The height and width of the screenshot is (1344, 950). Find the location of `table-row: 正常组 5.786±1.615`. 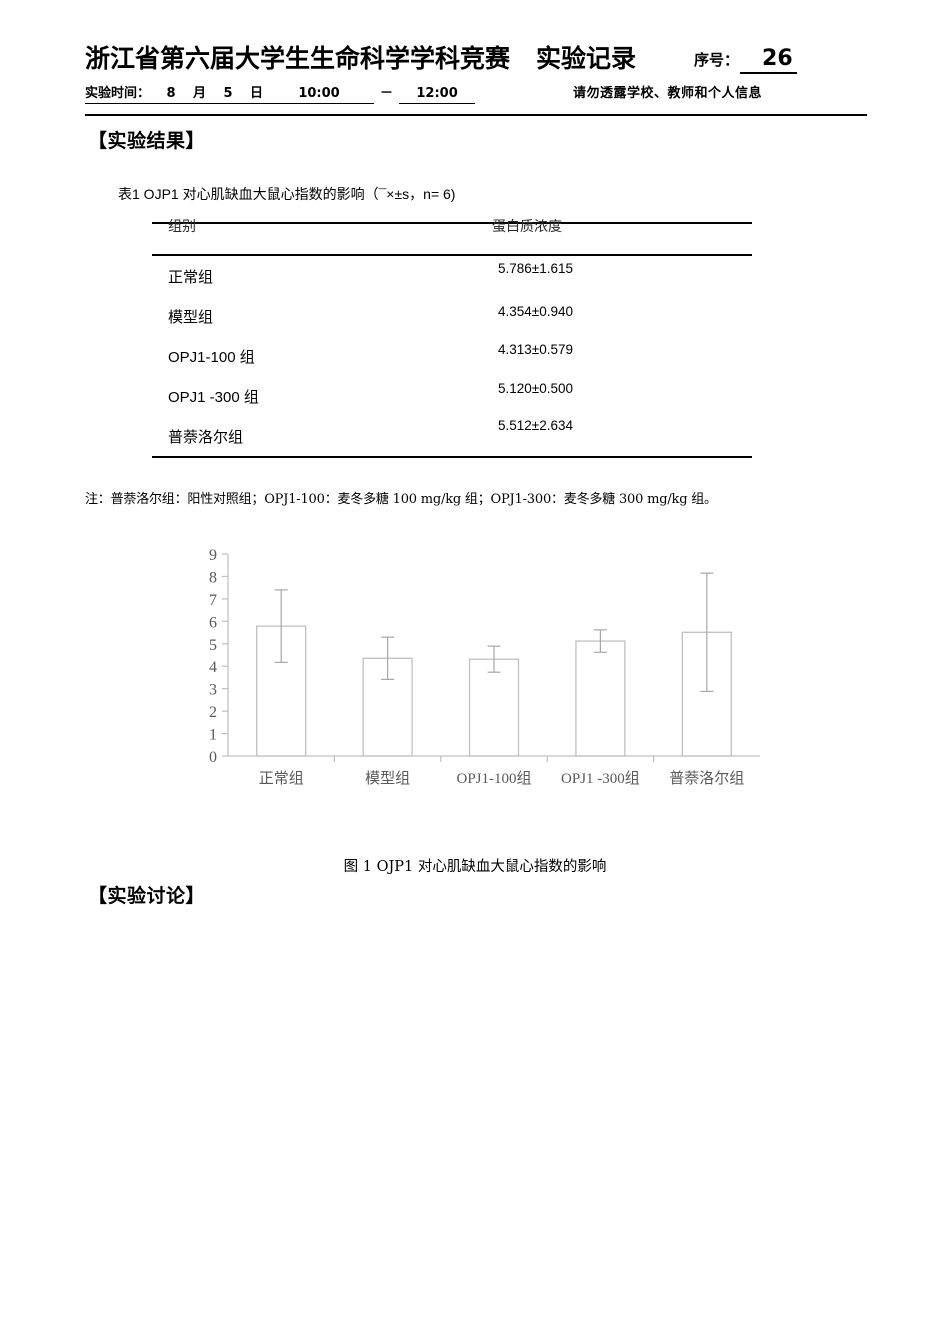

table-row: 正常组 5.786±1.615 is located at coordinates (452, 276).